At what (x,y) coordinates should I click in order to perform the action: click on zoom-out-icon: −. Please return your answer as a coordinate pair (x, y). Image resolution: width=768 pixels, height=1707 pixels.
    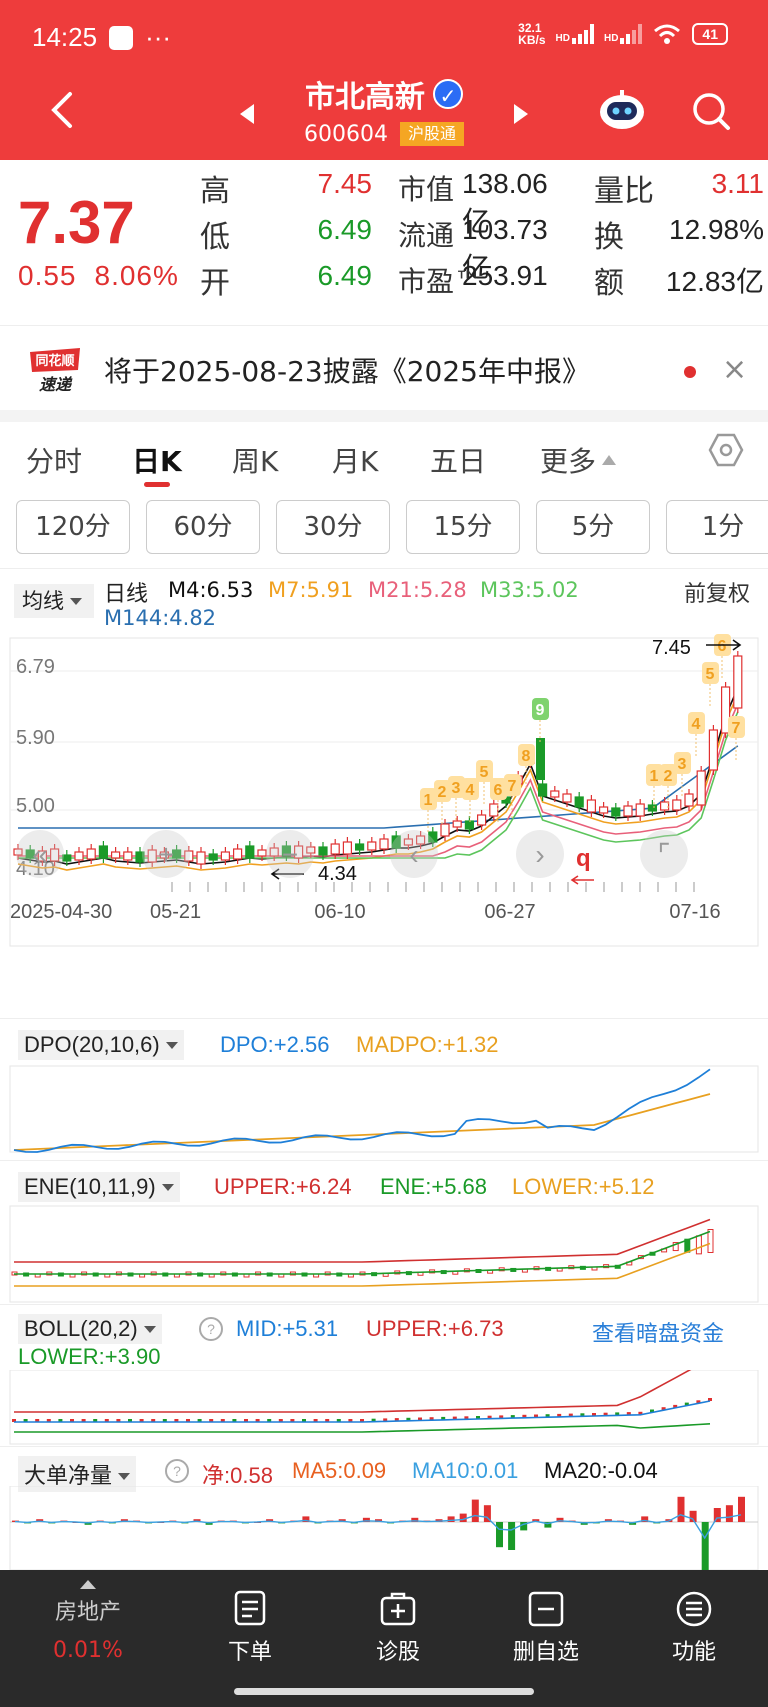
    Looking at the image, I should click on (290, 854).